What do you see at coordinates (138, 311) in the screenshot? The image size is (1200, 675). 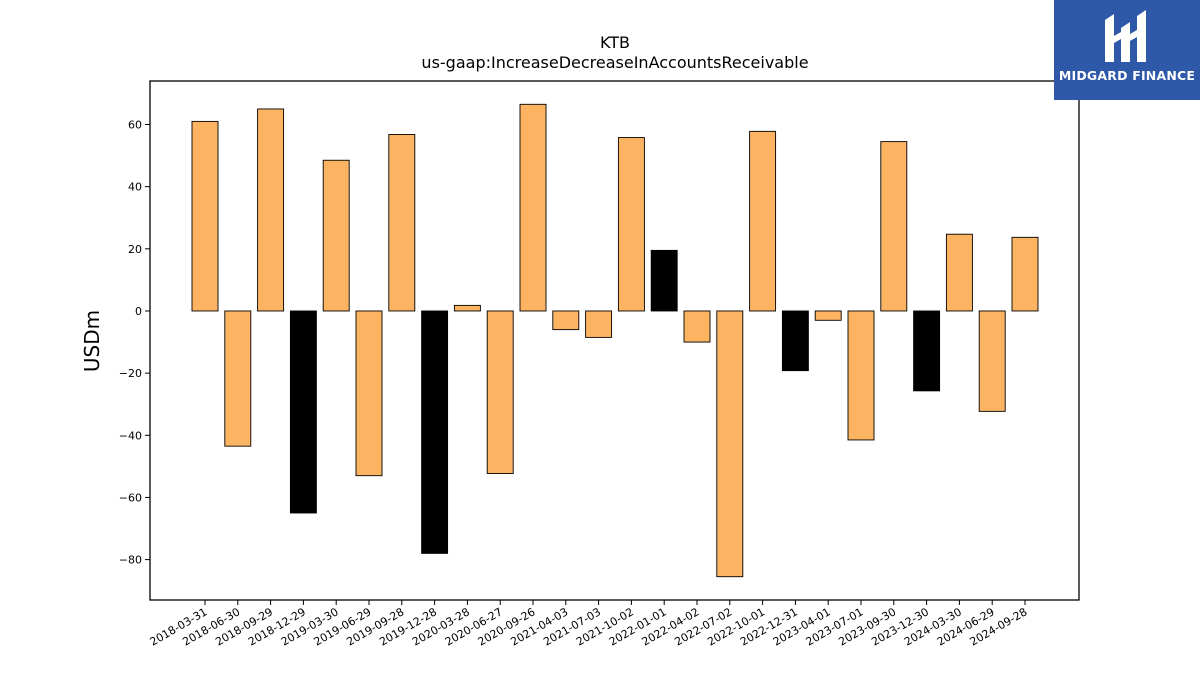 I see `y-tick-label: 0` at bounding box center [138, 311].